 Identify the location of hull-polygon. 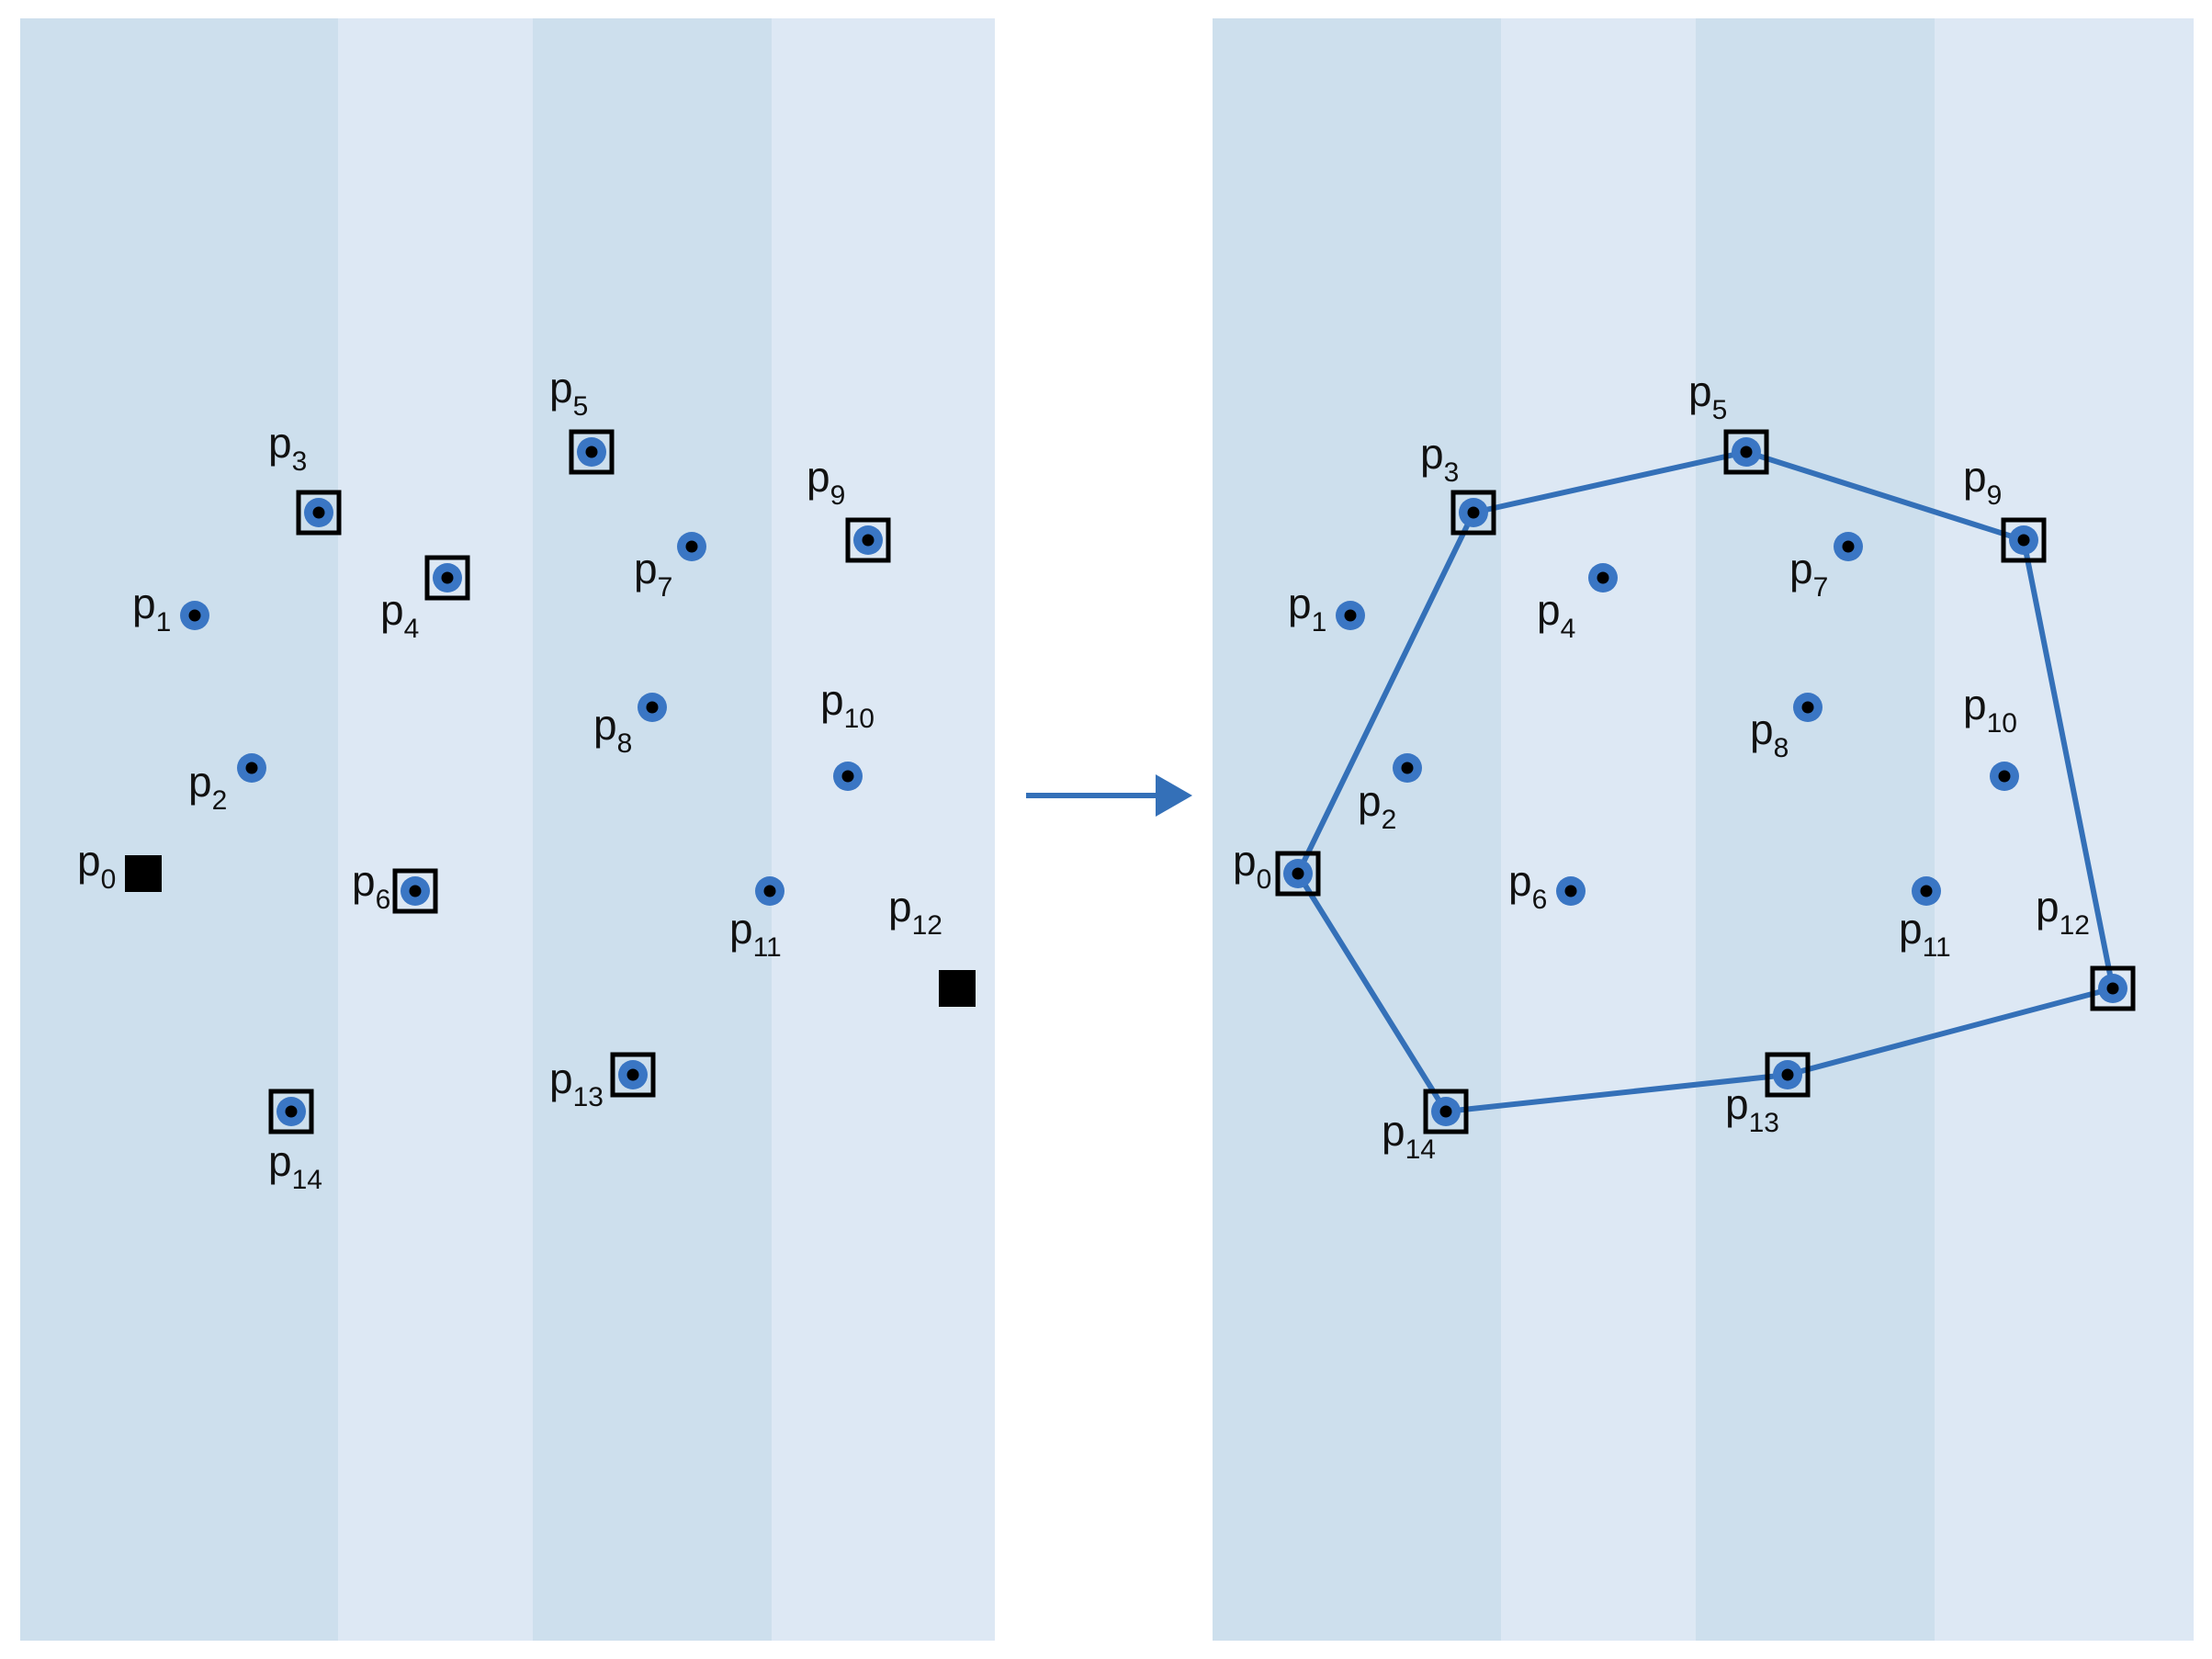
(1705, 781).